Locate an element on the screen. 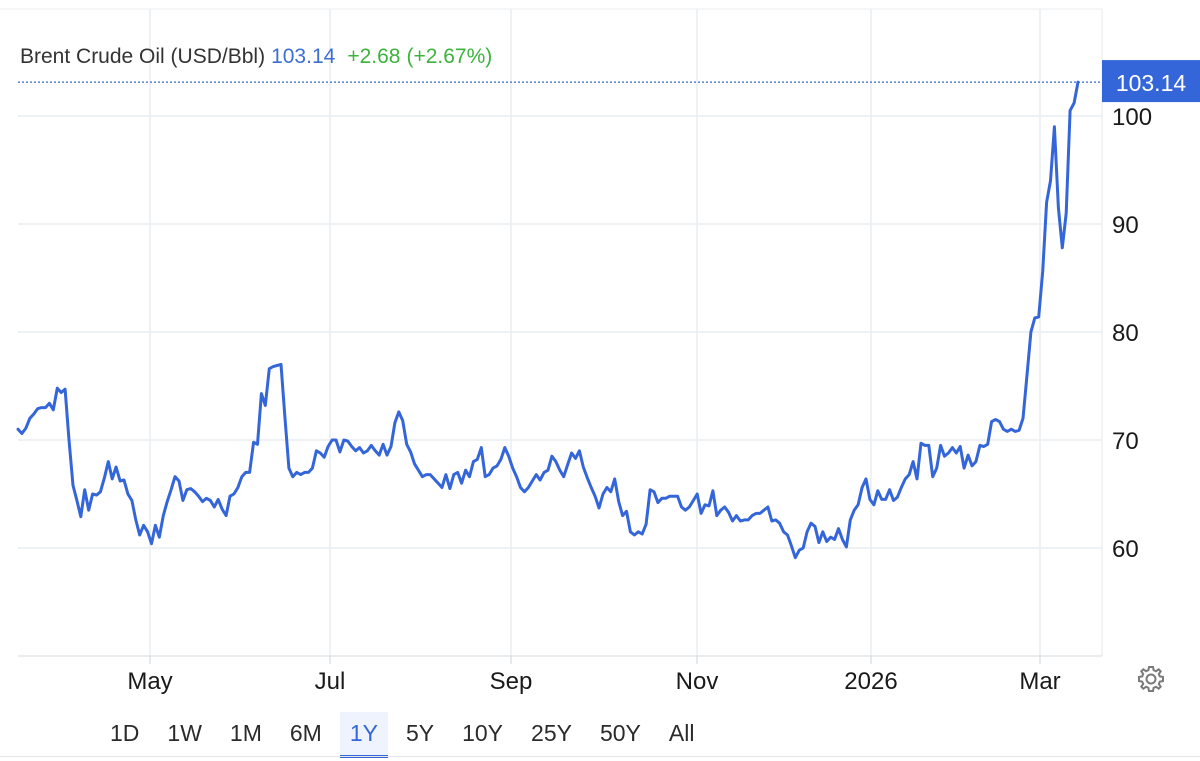 Image resolution: width=1200 pixels, height=761 pixels. last-price-tag-box is located at coordinates (1151, 81).